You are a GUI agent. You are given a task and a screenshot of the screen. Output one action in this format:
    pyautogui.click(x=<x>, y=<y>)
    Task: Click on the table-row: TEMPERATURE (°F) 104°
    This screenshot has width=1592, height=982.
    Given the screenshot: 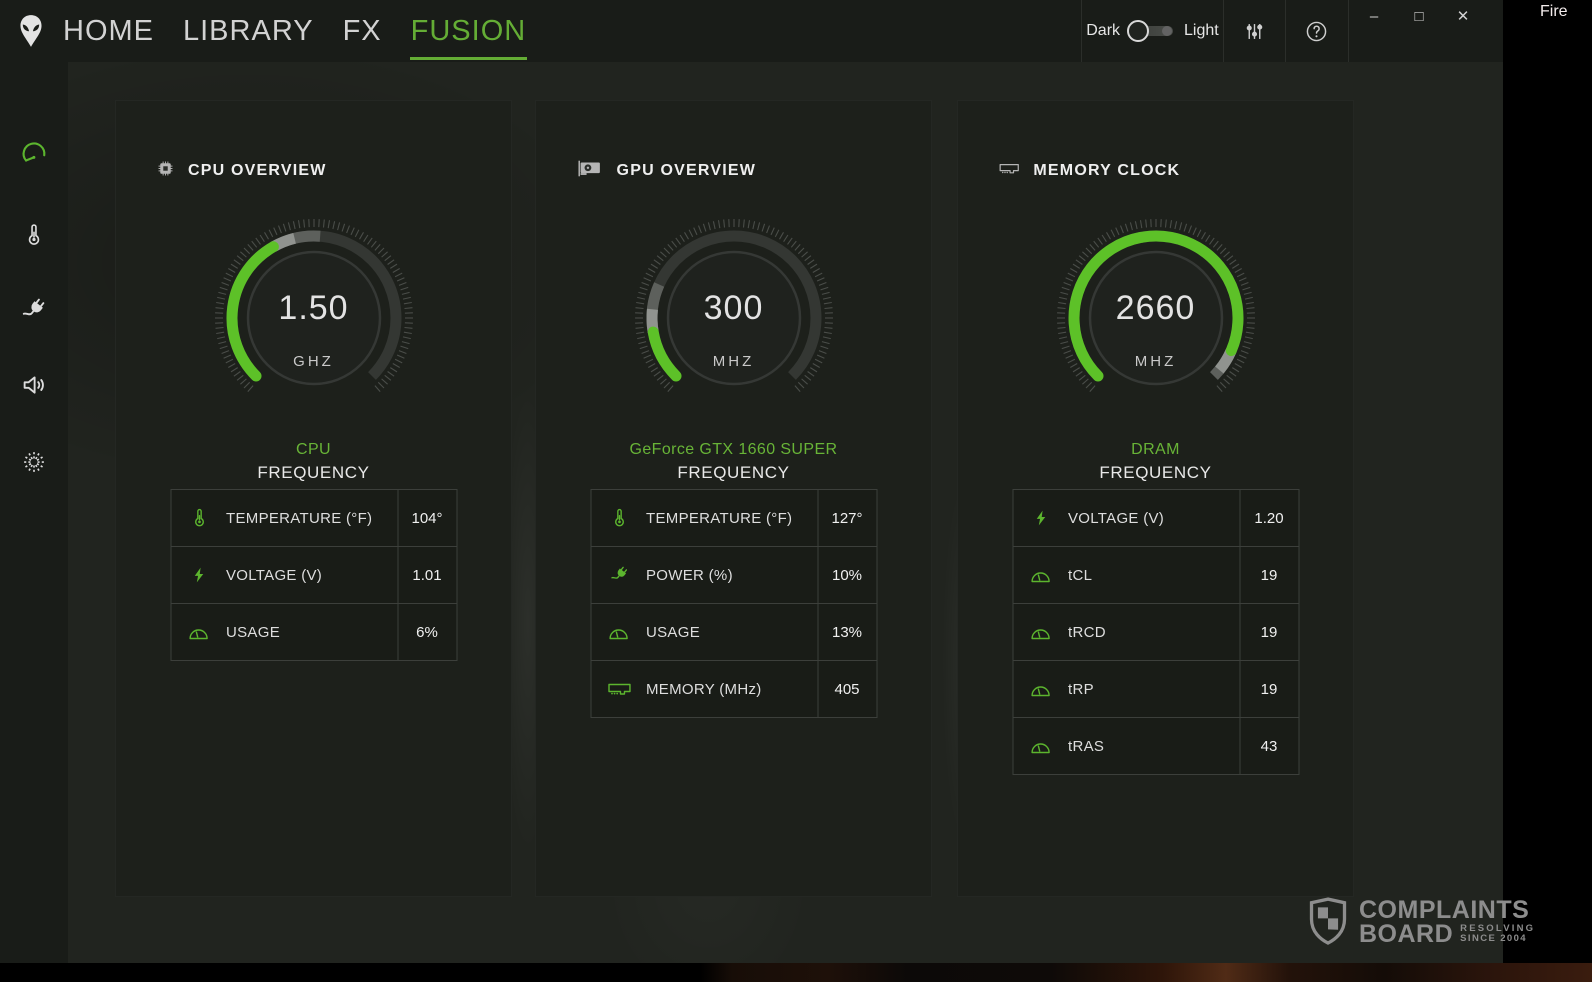 What is the action you would take?
    pyautogui.click(x=313, y=518)
    